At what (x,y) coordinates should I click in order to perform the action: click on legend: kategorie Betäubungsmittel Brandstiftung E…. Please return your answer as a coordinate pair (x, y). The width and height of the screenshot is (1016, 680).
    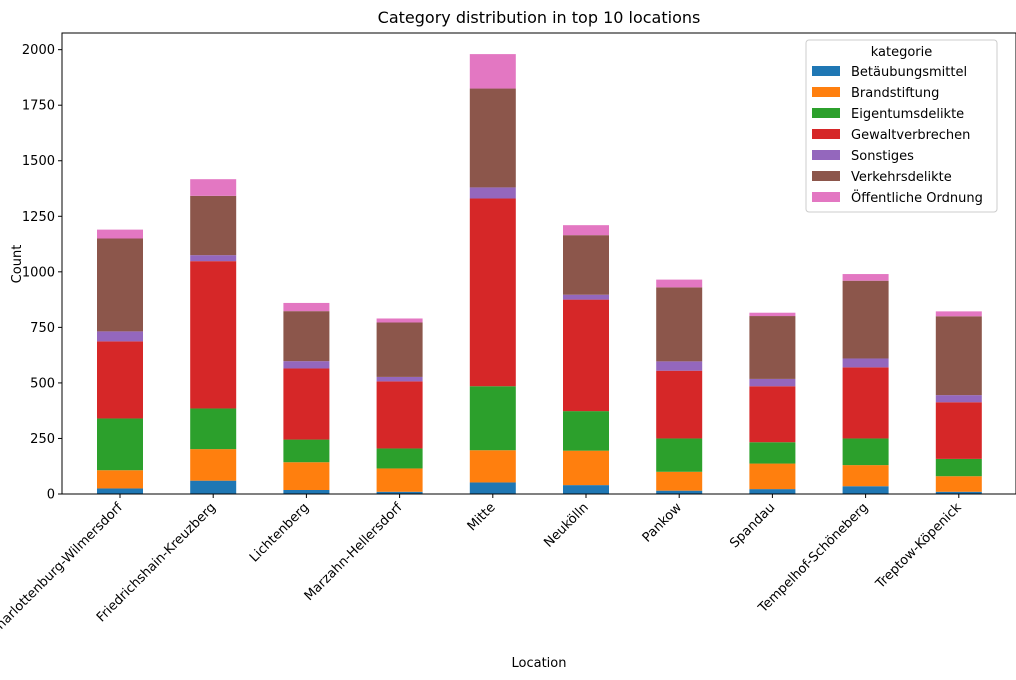
    Looking at the image, I should click on (901, 126).